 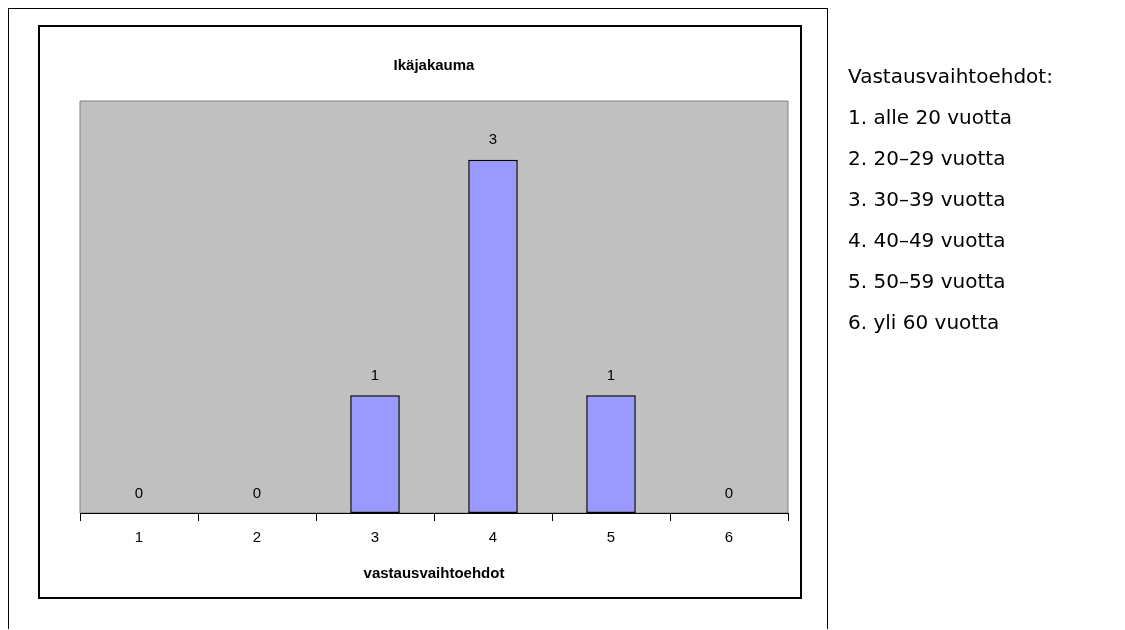 I want to click on chart-title: Ikäjakauma, so click(x=434, y=65).